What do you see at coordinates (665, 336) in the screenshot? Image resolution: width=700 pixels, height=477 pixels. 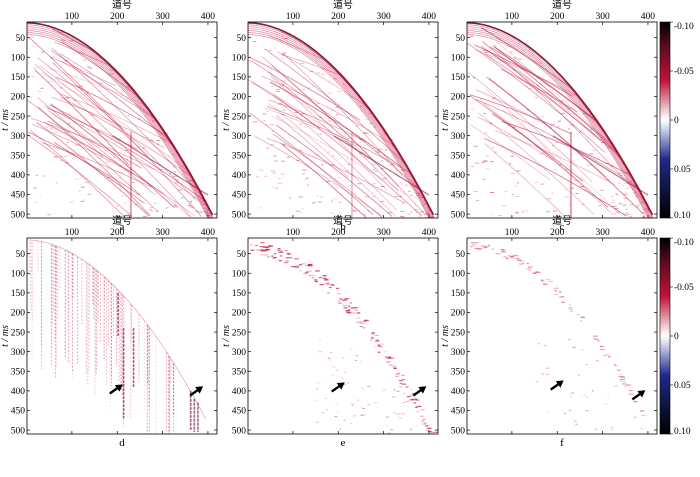 I see `colorbar-gradient` at bounding box center [665, 336].